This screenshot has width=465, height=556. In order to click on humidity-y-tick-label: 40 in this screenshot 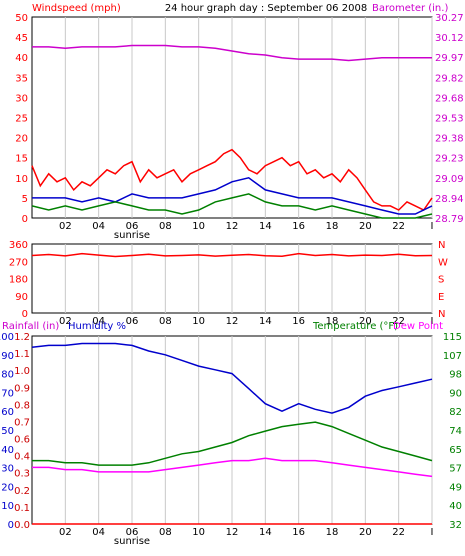, I will do `click(7, 450)`.